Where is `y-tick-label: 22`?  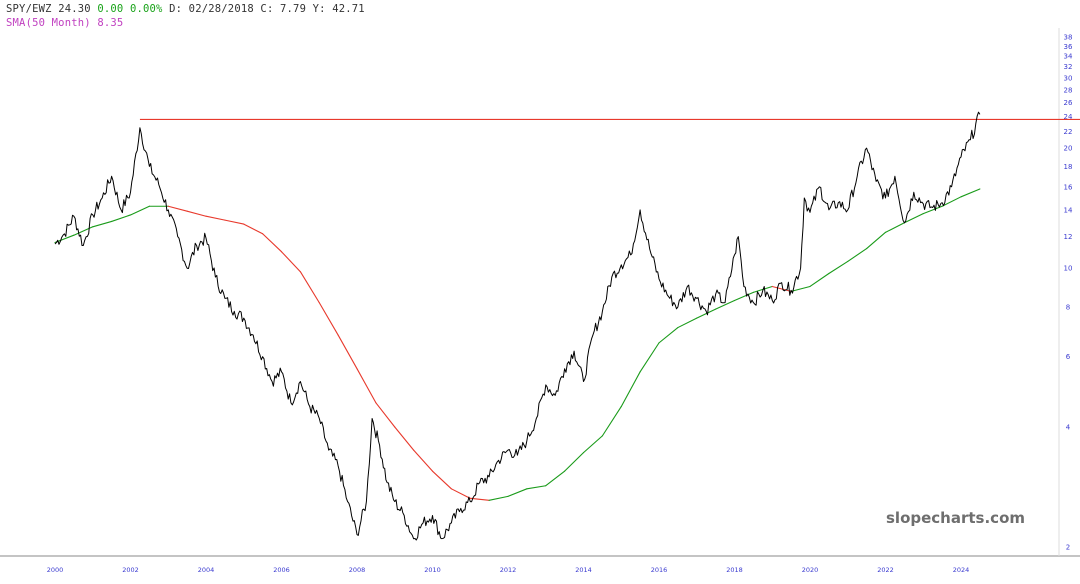
y-tick-label: 22 is located at coordinates (1068, 132).